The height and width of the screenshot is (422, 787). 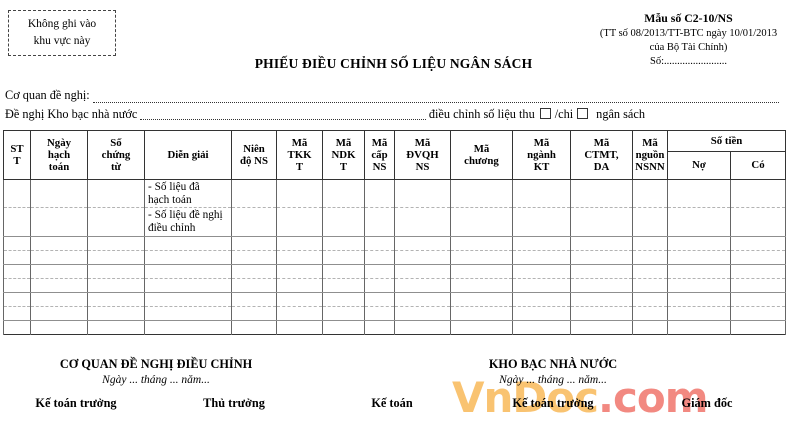 What do you see at coordinates (59, 155) in the screenshot?
I see `col-header-ngay-hach-toan: Ngày hạch toán` at bounding box center [59, 155].